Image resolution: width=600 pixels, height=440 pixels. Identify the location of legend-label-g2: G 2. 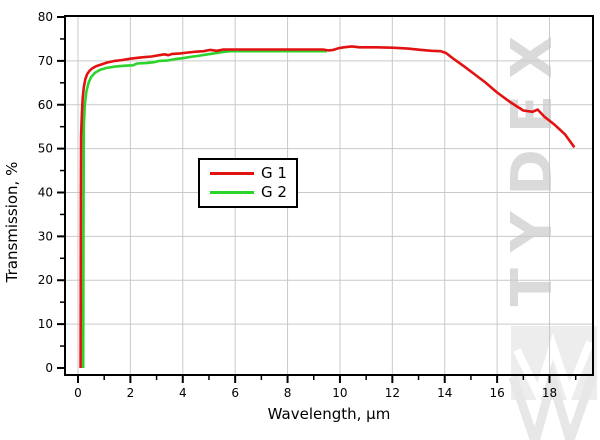
(274, 192).